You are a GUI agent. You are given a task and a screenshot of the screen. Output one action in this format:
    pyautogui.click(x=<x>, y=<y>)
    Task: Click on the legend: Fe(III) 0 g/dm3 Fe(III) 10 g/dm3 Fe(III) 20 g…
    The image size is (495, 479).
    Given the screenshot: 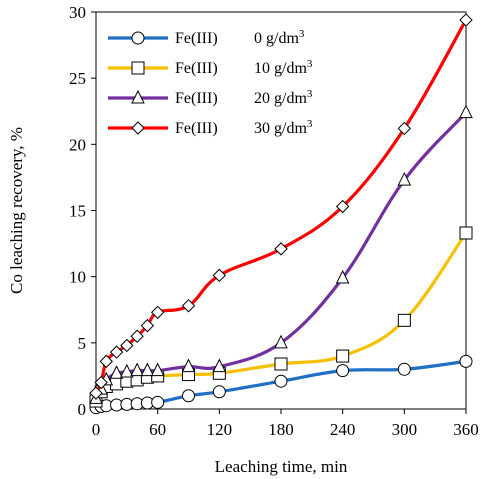 What is the action you would take?
    pyautogui.click(x=210, y=82)
    